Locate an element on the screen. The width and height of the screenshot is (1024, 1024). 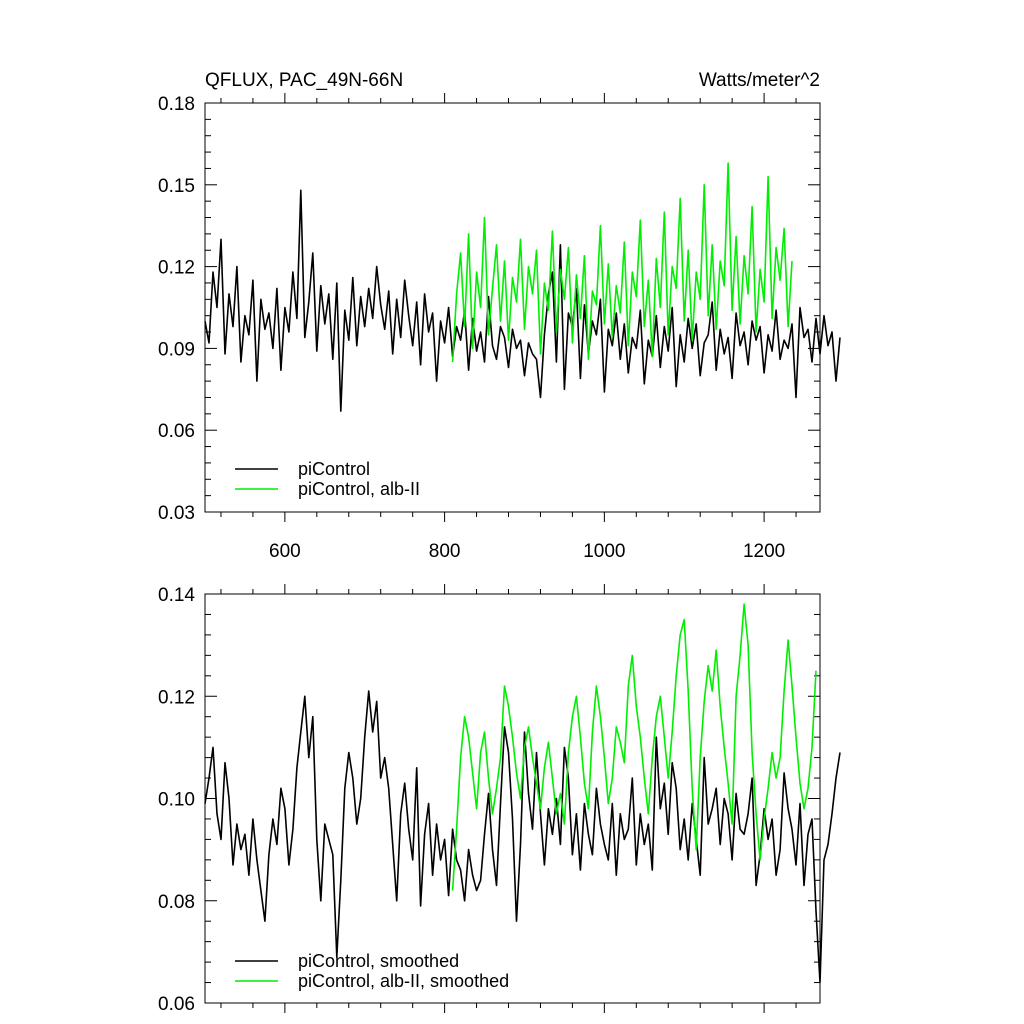
y-tick-label: 0.08 is located at coordinates (176, 902).